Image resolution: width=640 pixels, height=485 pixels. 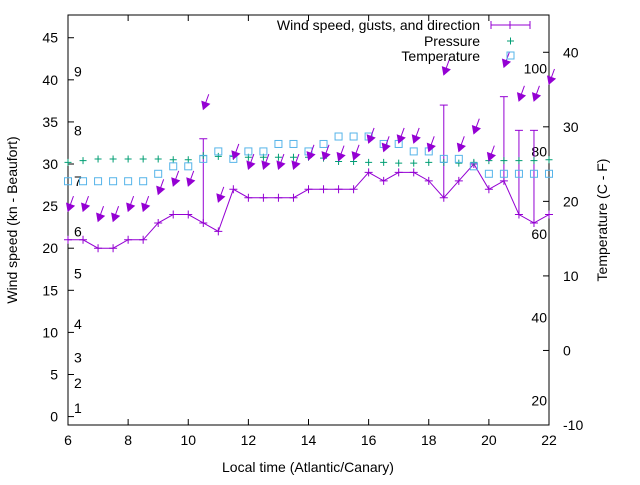 I want to click on legend-wind-sample, so click(x=510, y=25).